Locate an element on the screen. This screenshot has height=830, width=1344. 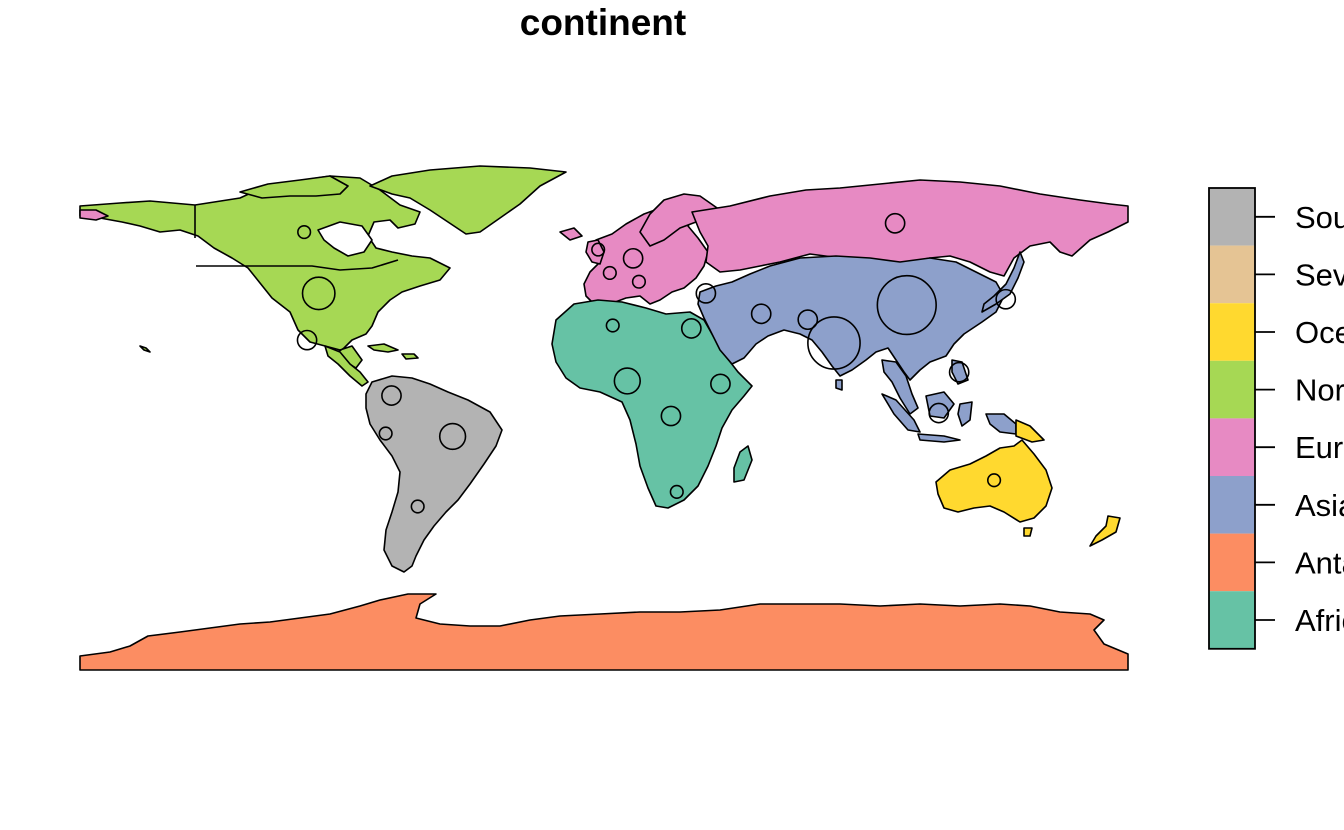
region-sri-lanka is located at coordinates (839, 385).